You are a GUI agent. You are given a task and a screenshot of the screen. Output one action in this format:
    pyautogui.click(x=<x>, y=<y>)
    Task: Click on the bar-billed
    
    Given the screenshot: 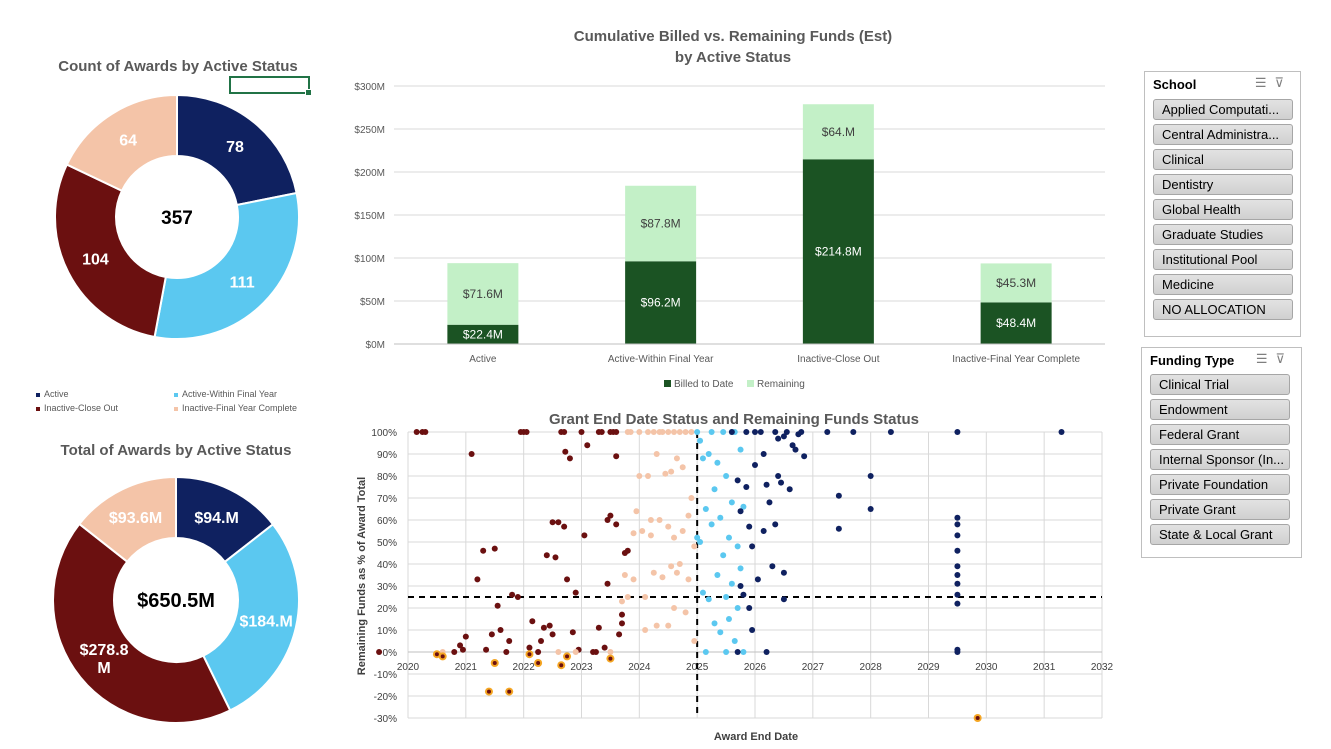 What is the action you would take?
    pyautogui.click(x=483, y=334)
    